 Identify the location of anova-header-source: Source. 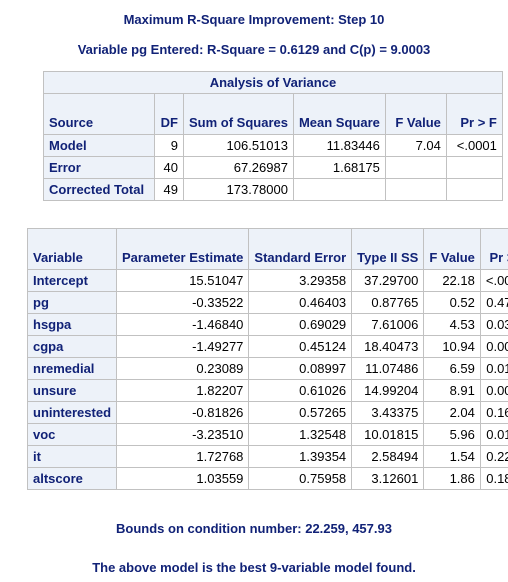
(99, 114).